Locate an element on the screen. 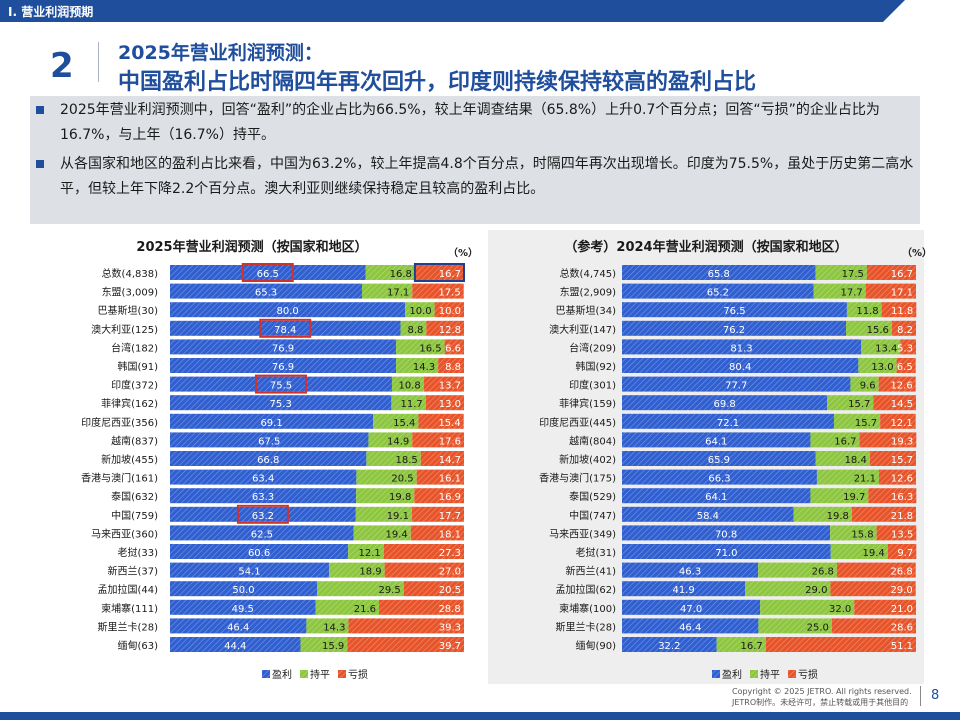 The image size is (960, 720). data-label-loss: 15.4 is located at coordinates (449, 423).